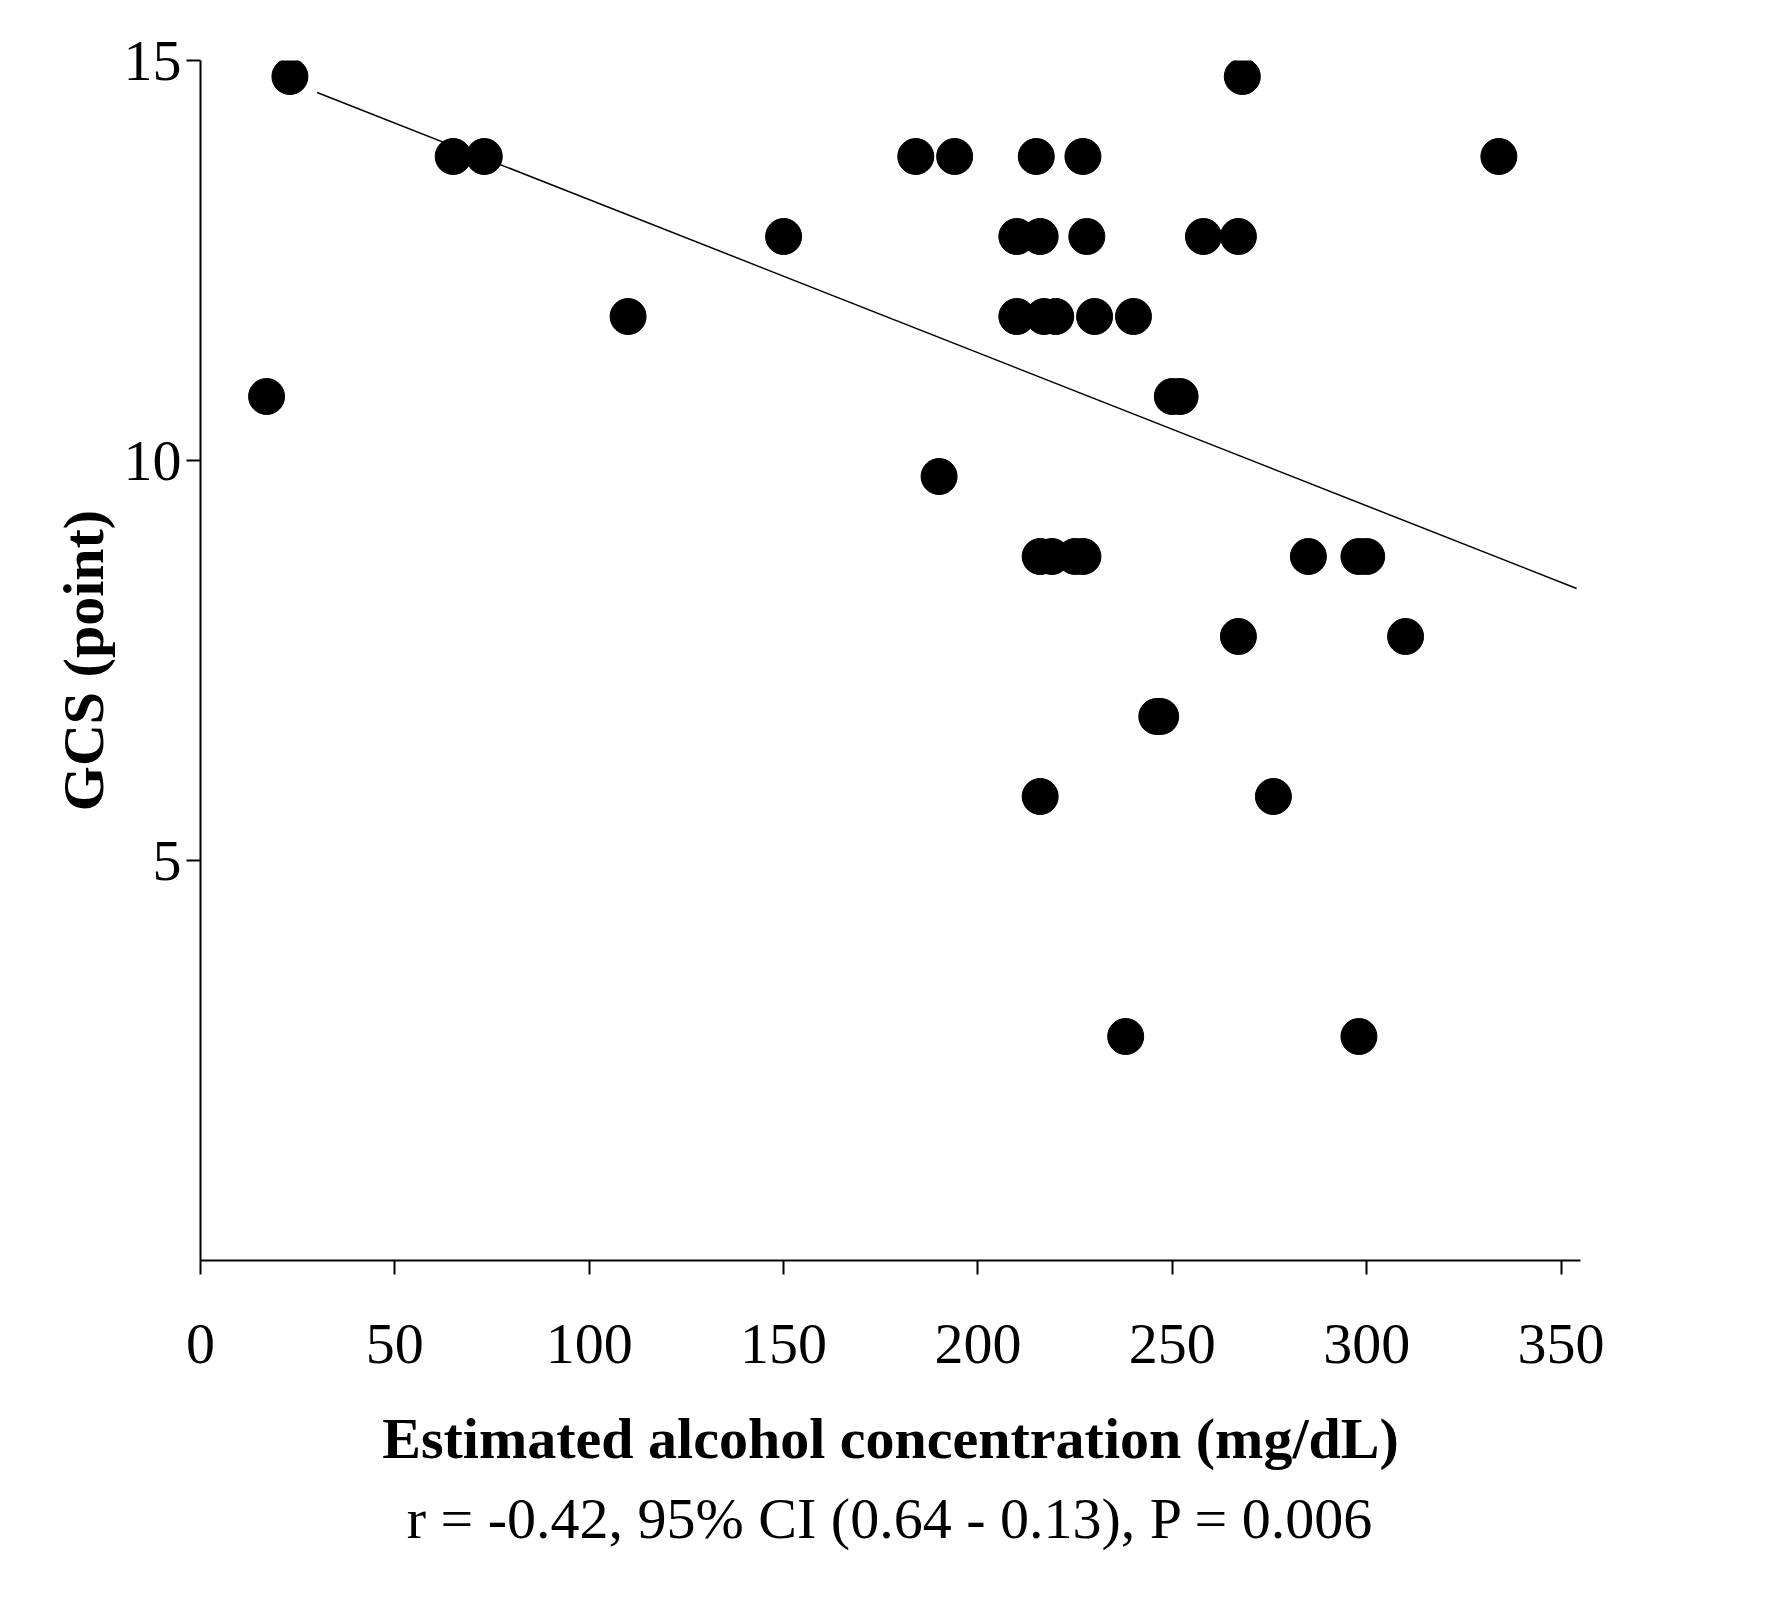 This screenshot has height=1611, width=1772. What do you see at coordinates (1561, 1343) in the screenshot?
I see `x-tick-label: 350` at bounding box center [1561, 1343].